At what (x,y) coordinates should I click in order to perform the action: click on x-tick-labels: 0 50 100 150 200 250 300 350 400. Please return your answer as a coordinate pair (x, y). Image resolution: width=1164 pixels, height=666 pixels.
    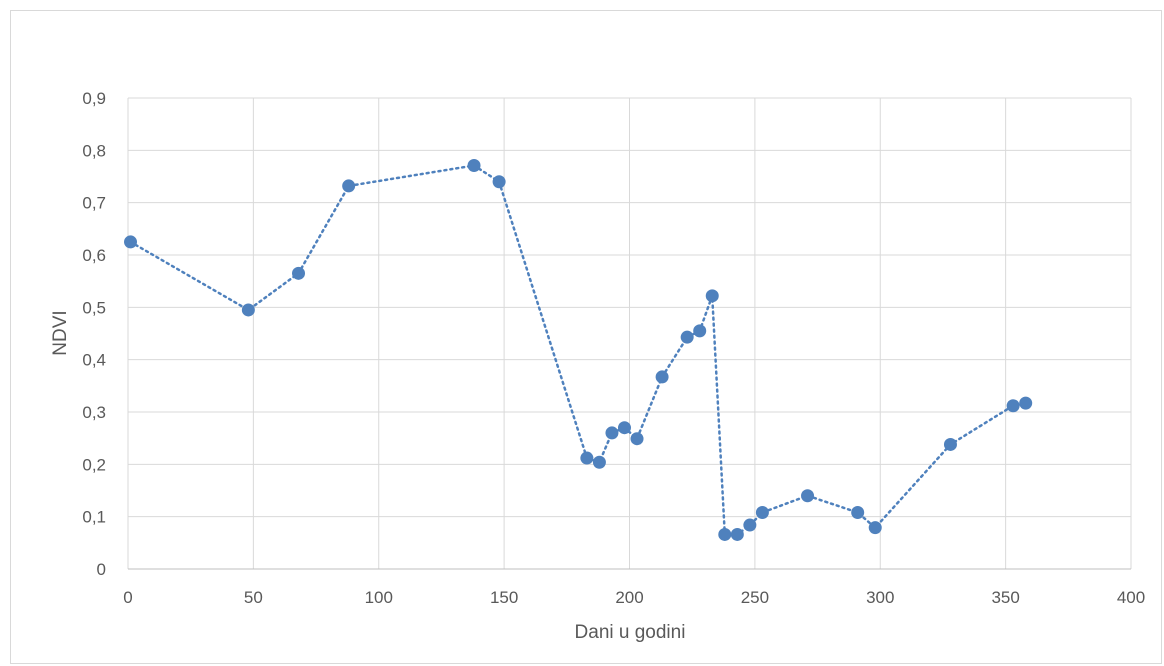
    Looking at the image, I should click on (634, 597).